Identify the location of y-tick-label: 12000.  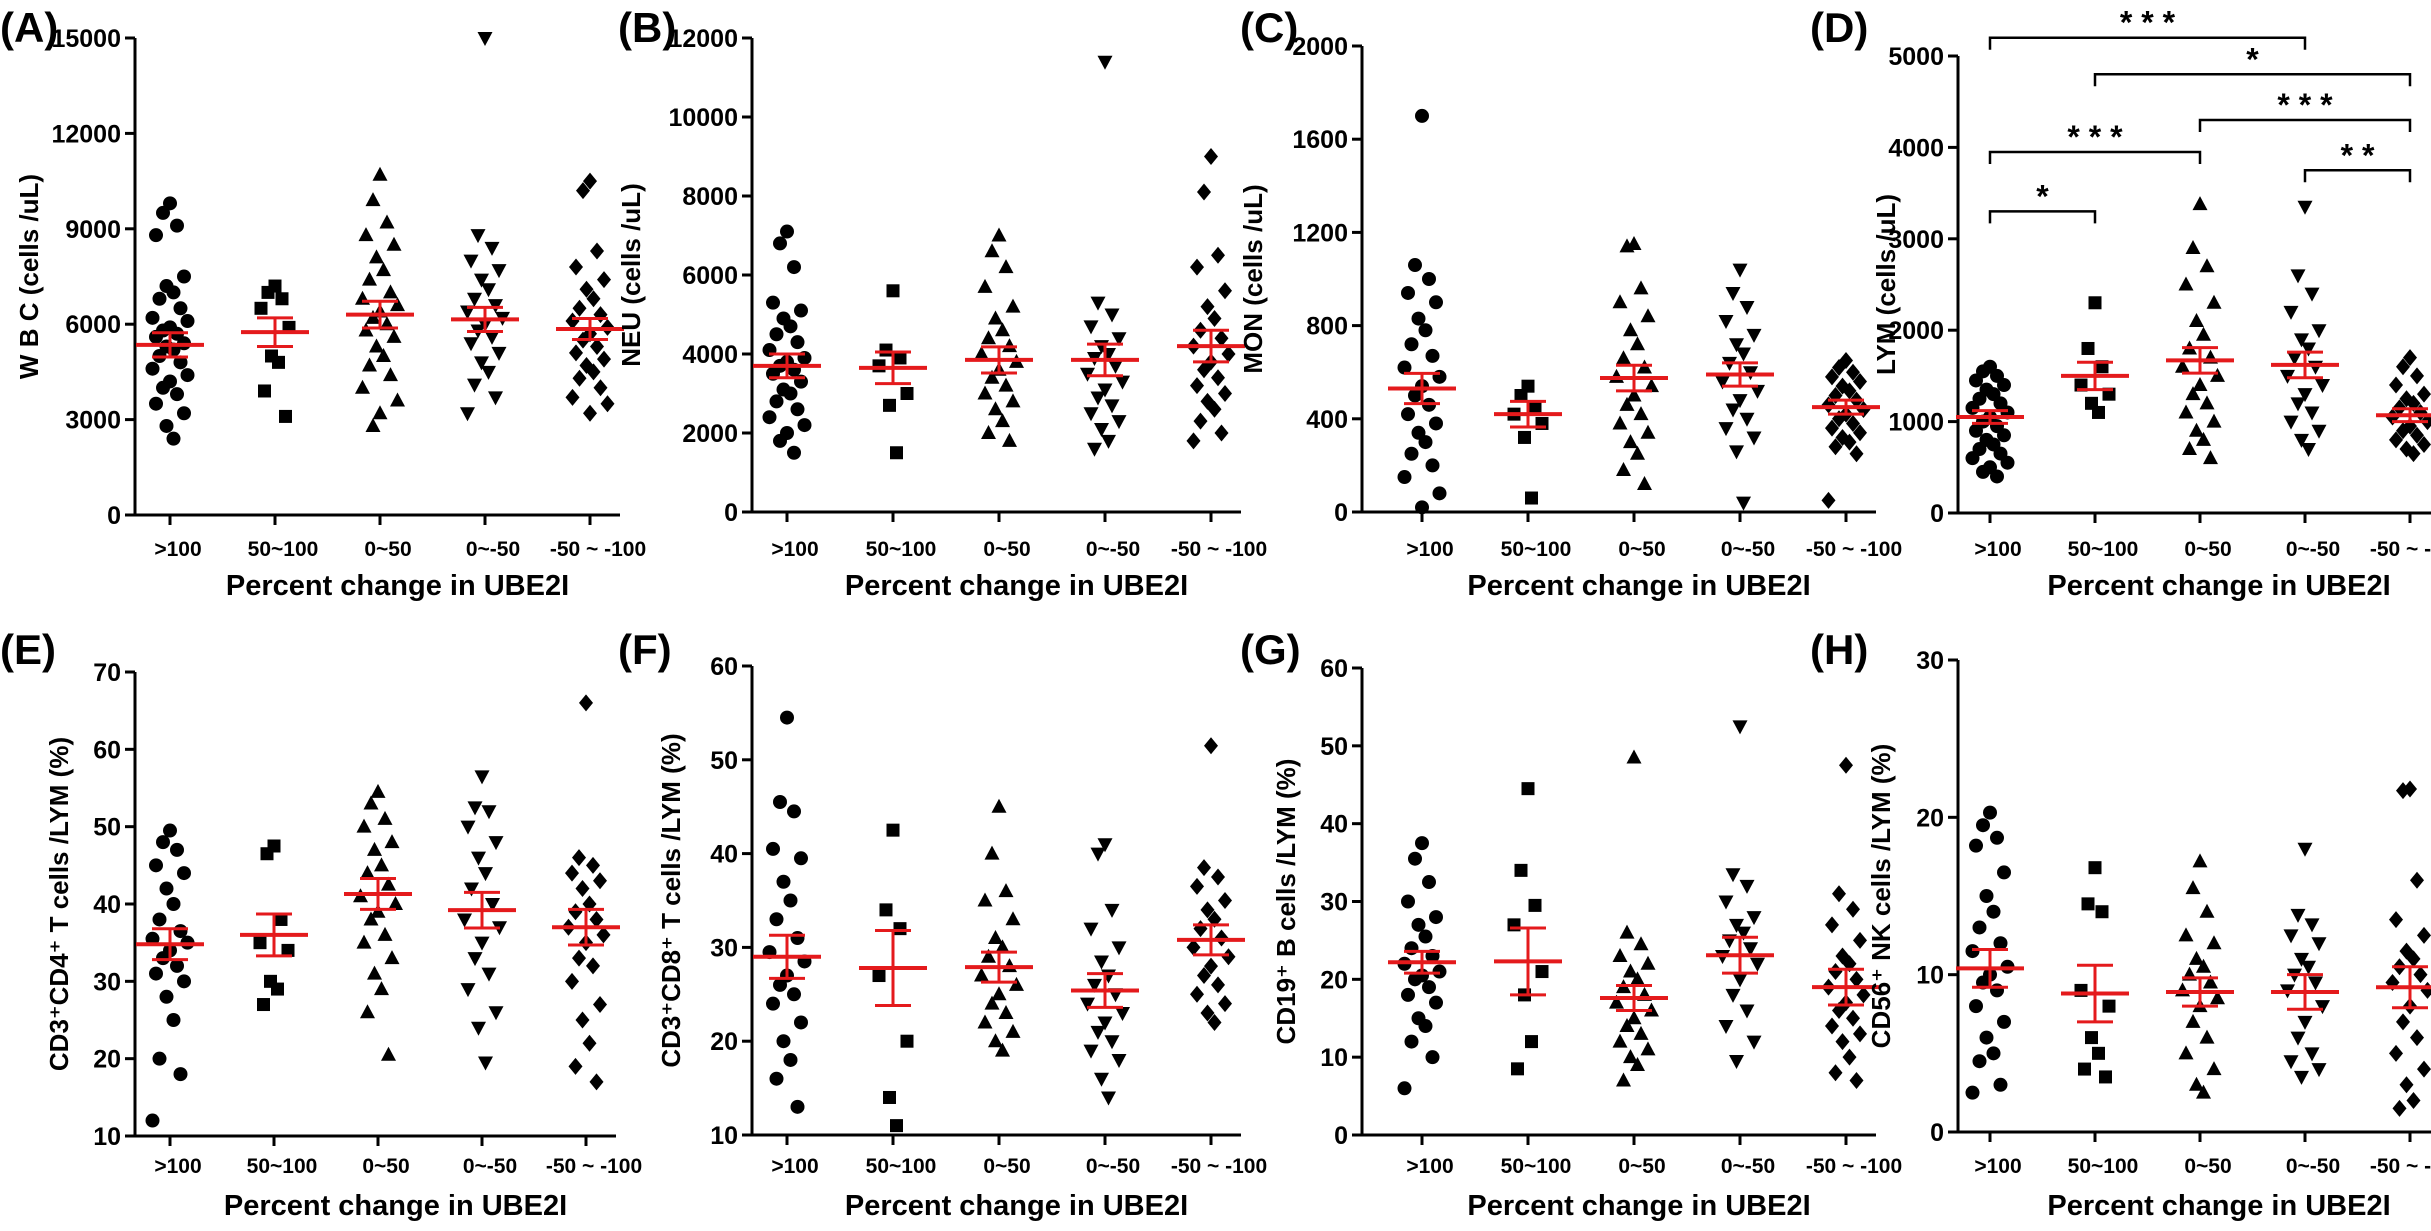
(86, 134).